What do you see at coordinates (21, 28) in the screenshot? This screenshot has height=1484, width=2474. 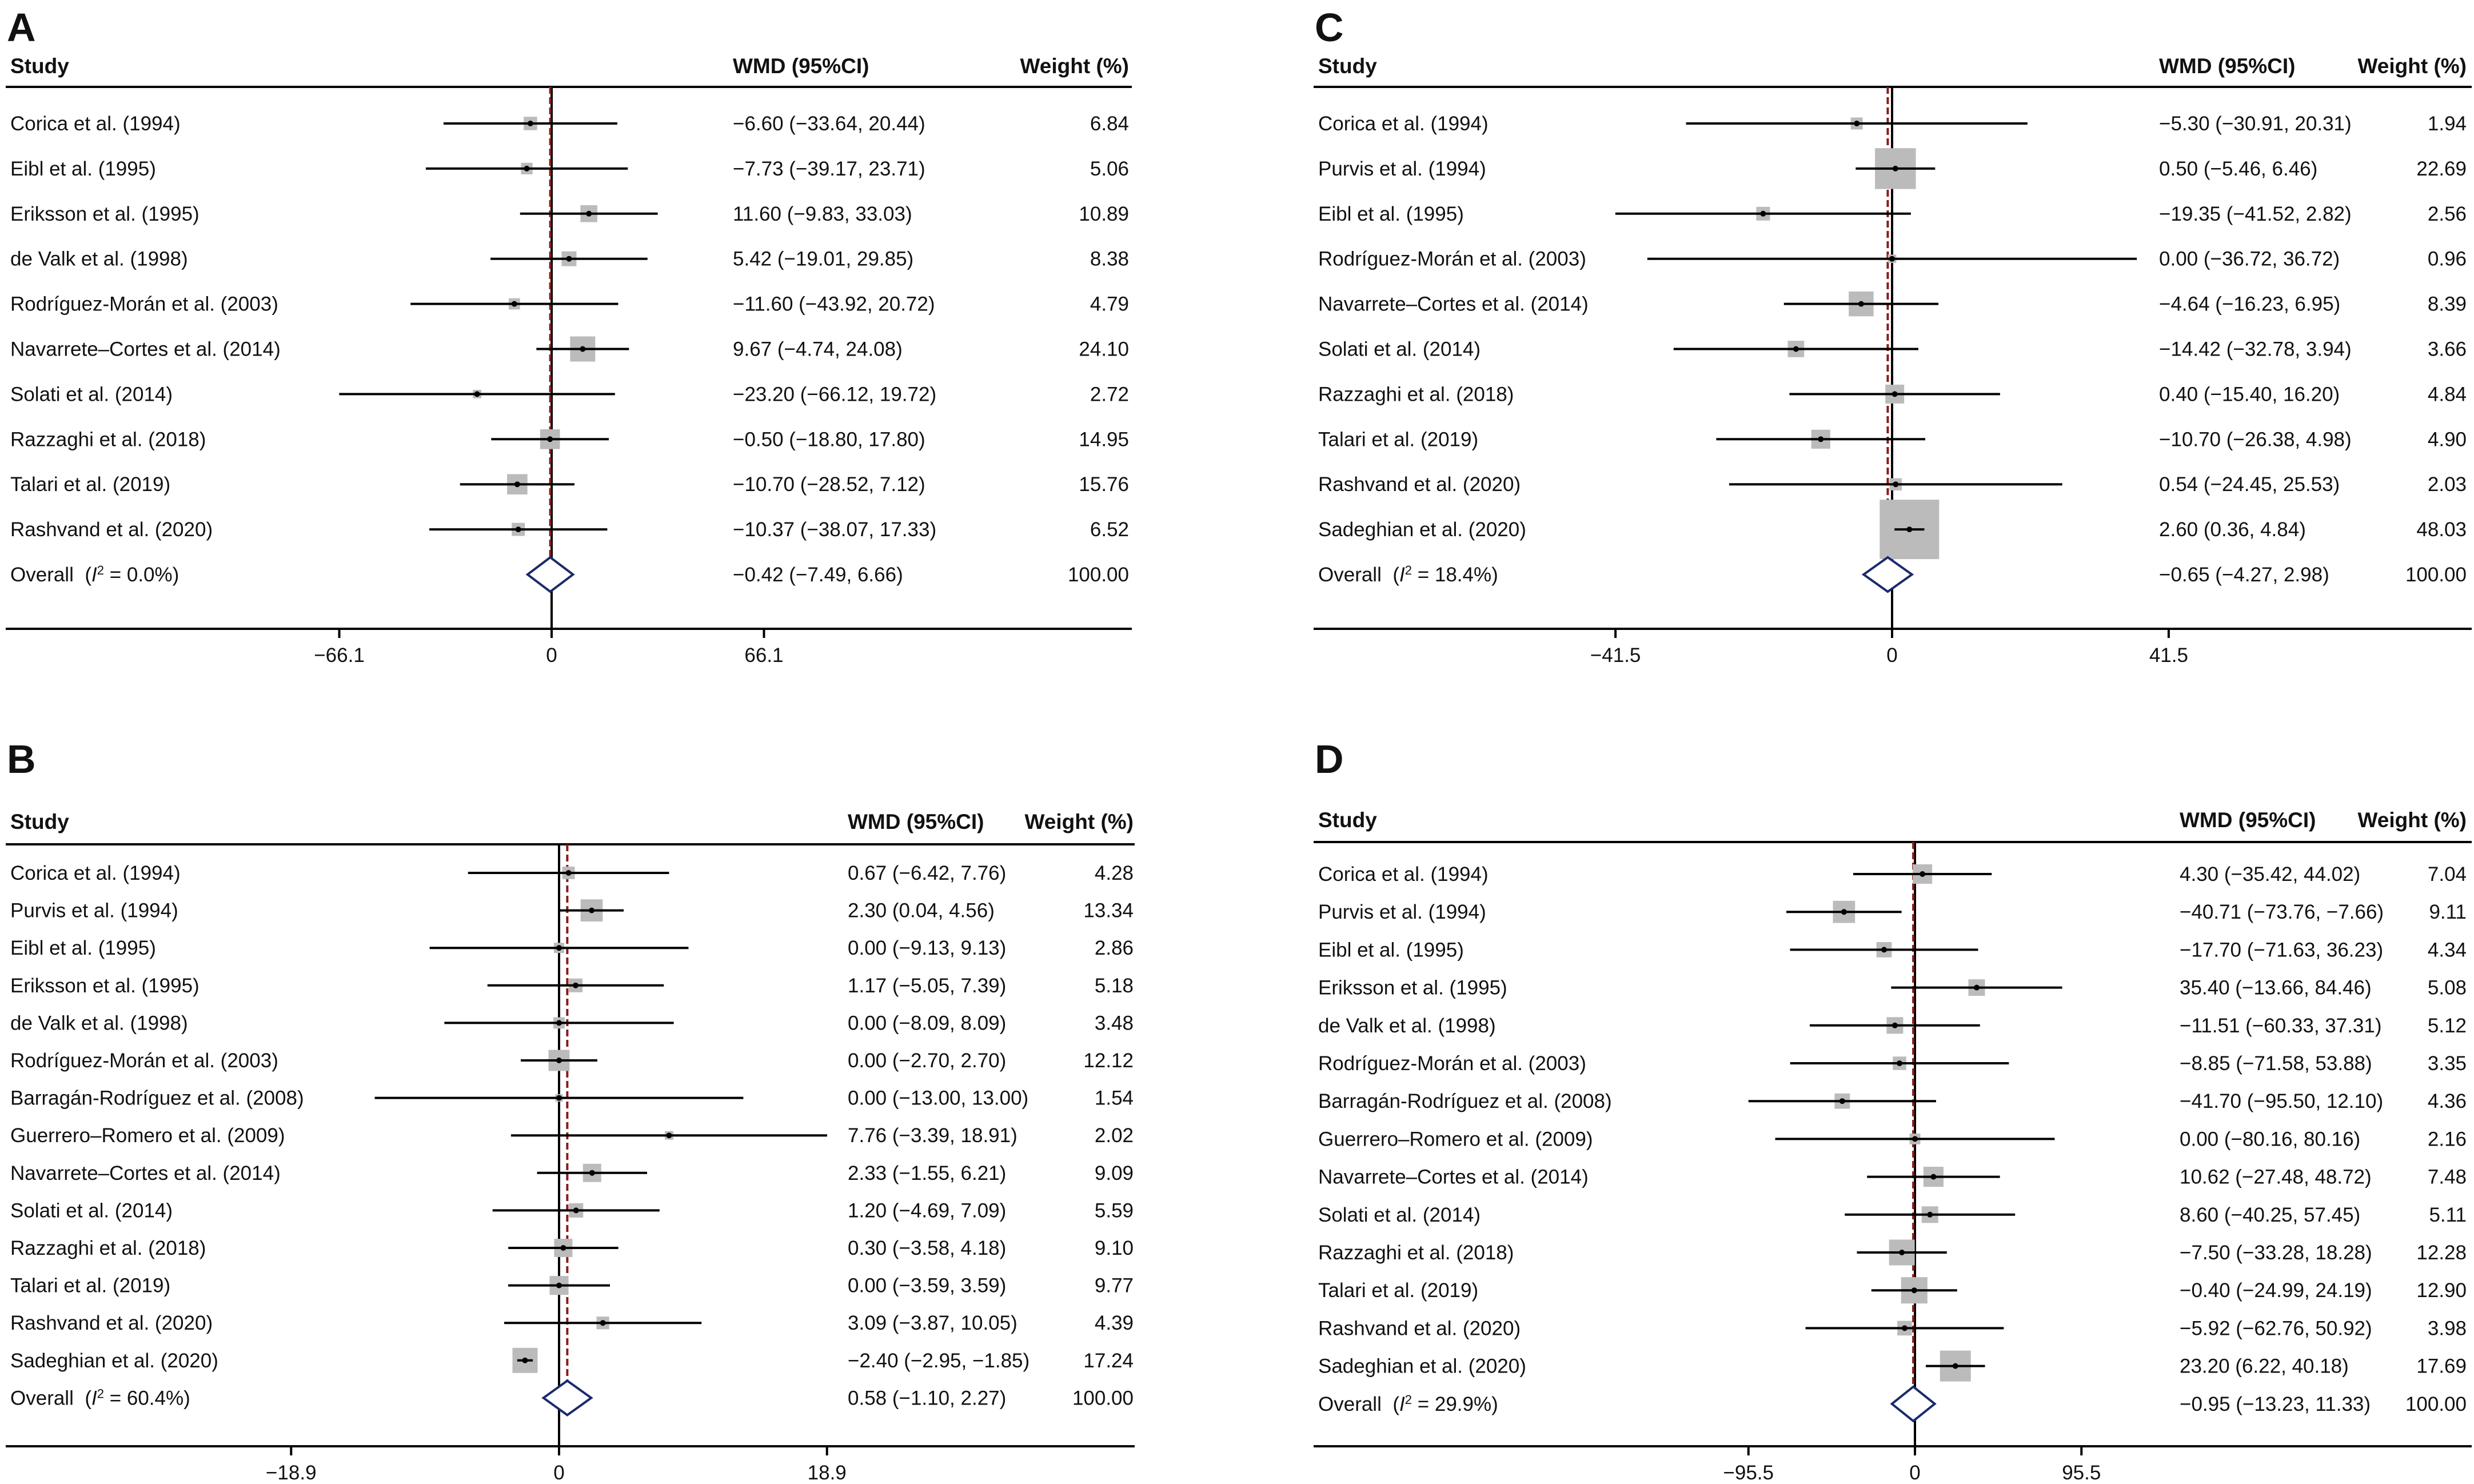 I see `panel-letter: A` at bounding box center [21, 28].